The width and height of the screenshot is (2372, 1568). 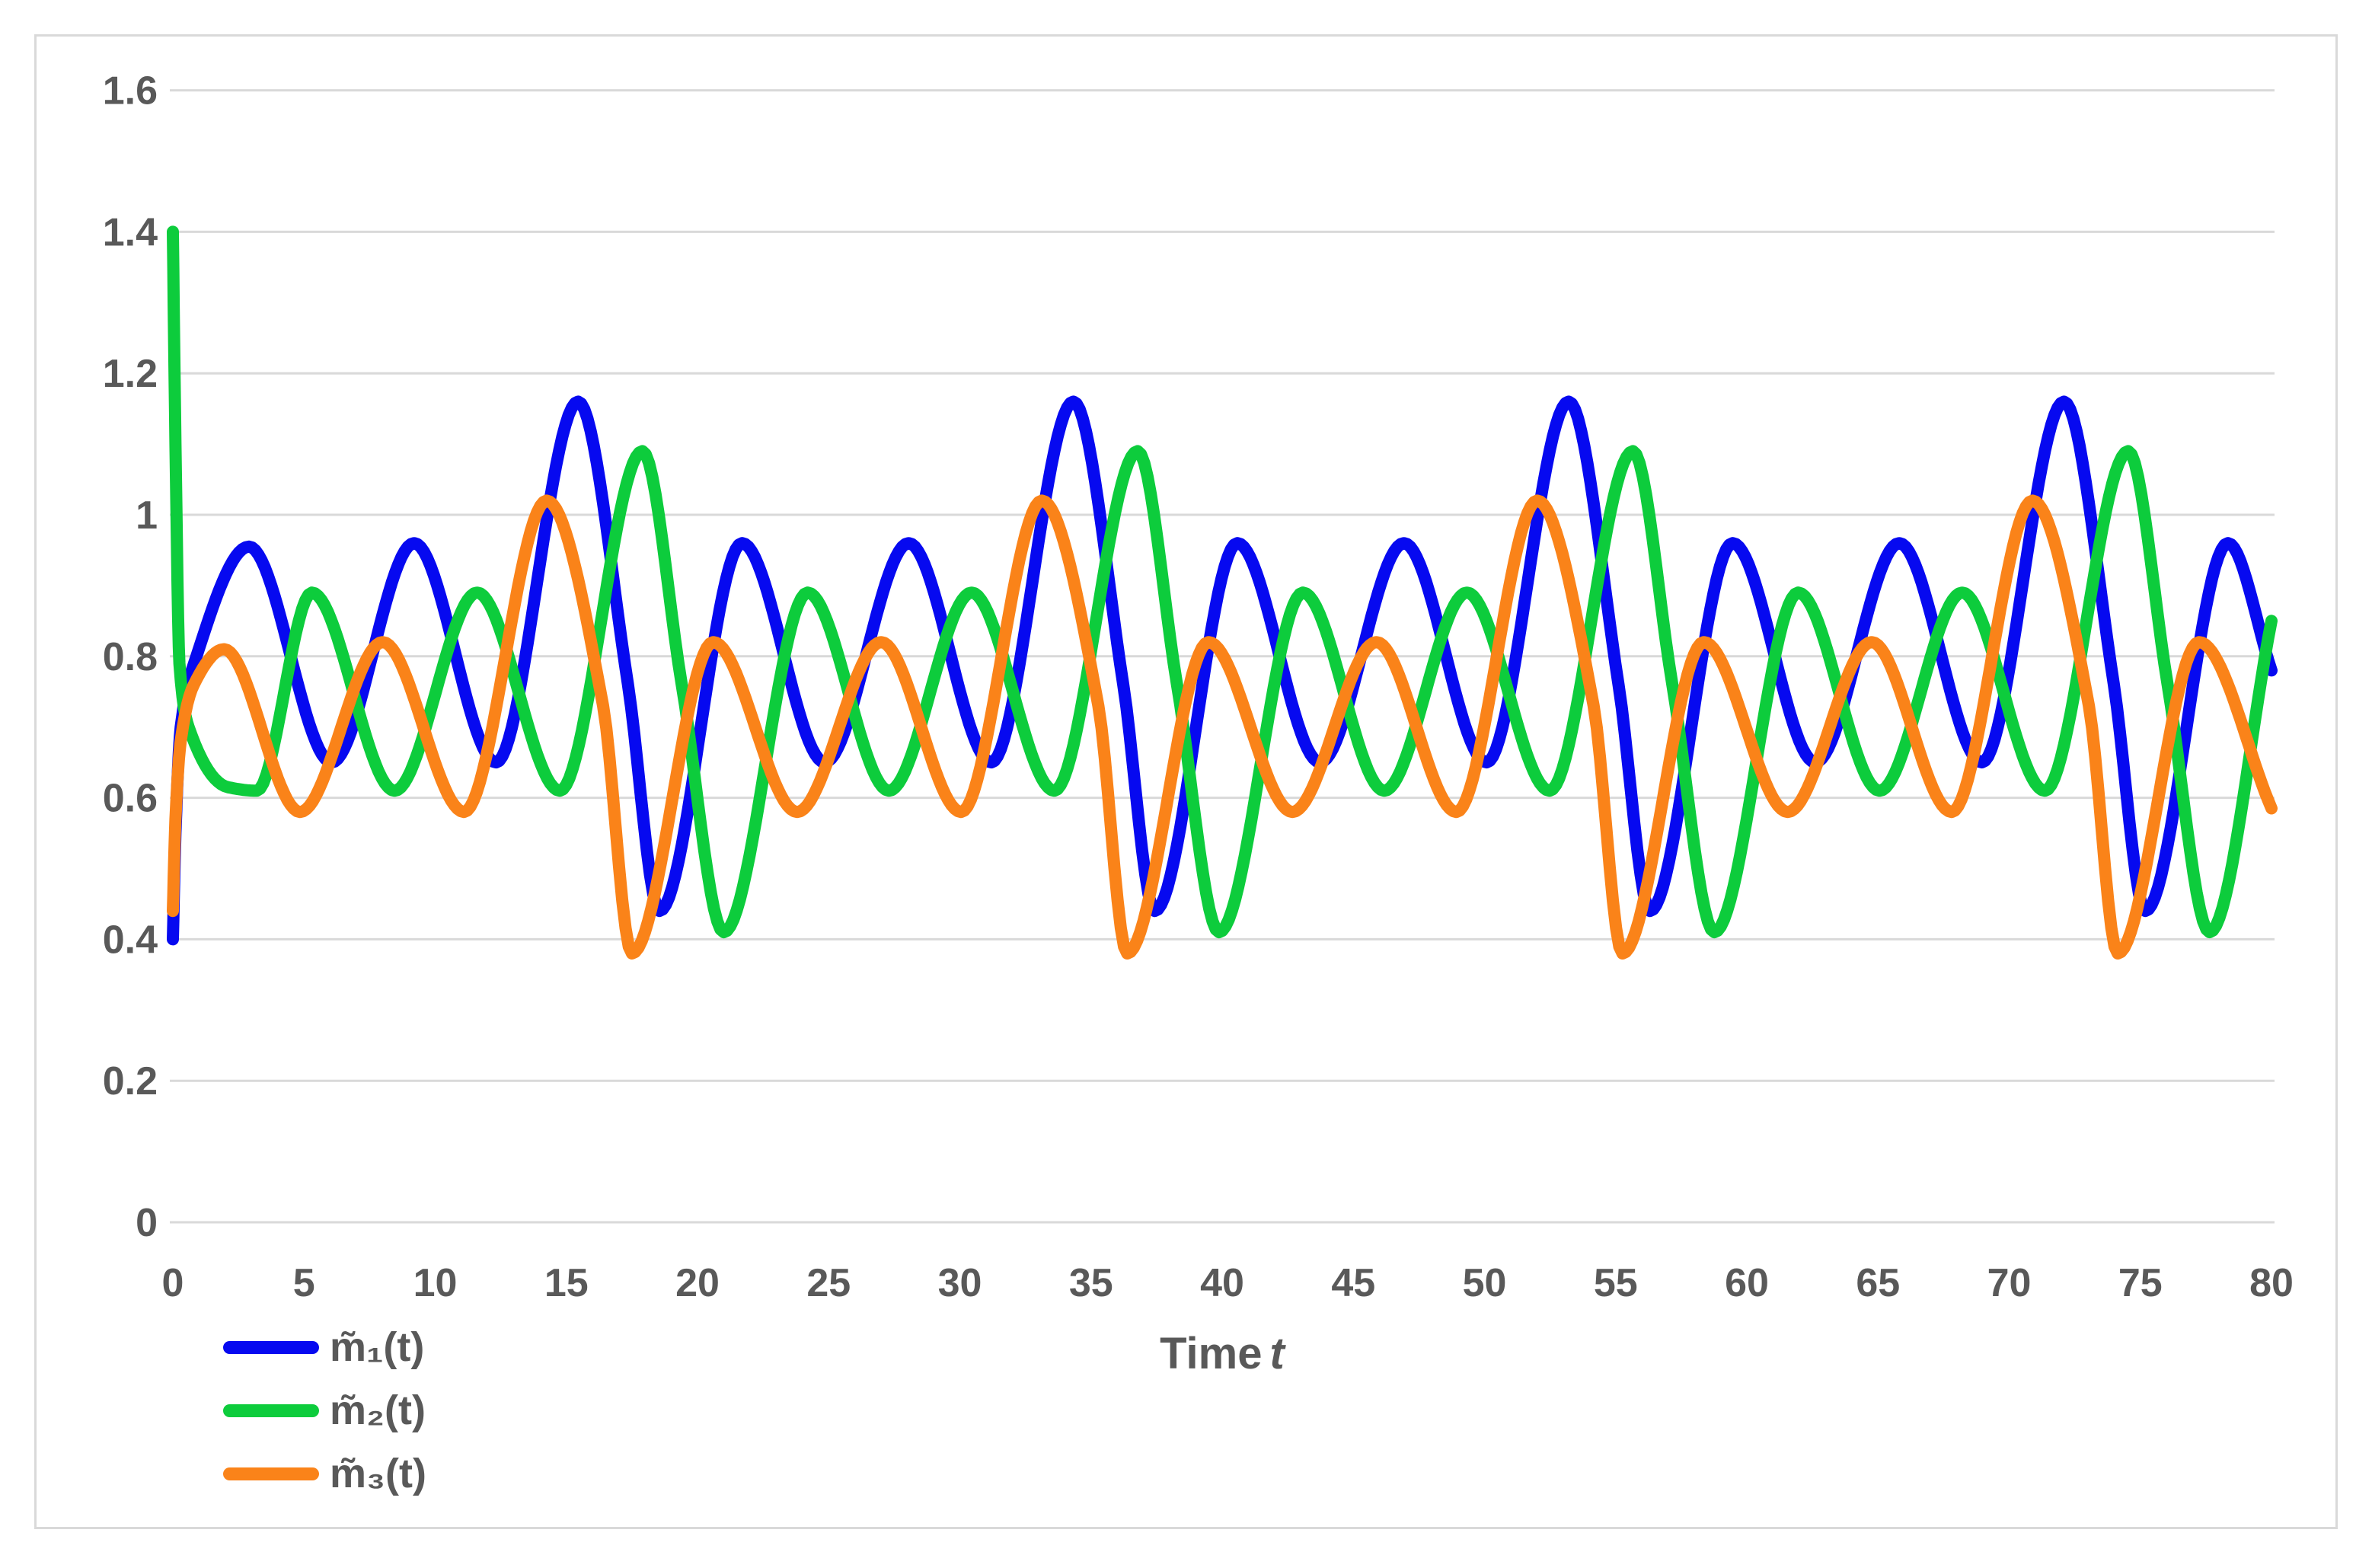 What do you see at coordinates (378, 1411) in the screenshot?
I see `legend-label-m2: m̃₂(t)` at bounding box center [378, 1411].